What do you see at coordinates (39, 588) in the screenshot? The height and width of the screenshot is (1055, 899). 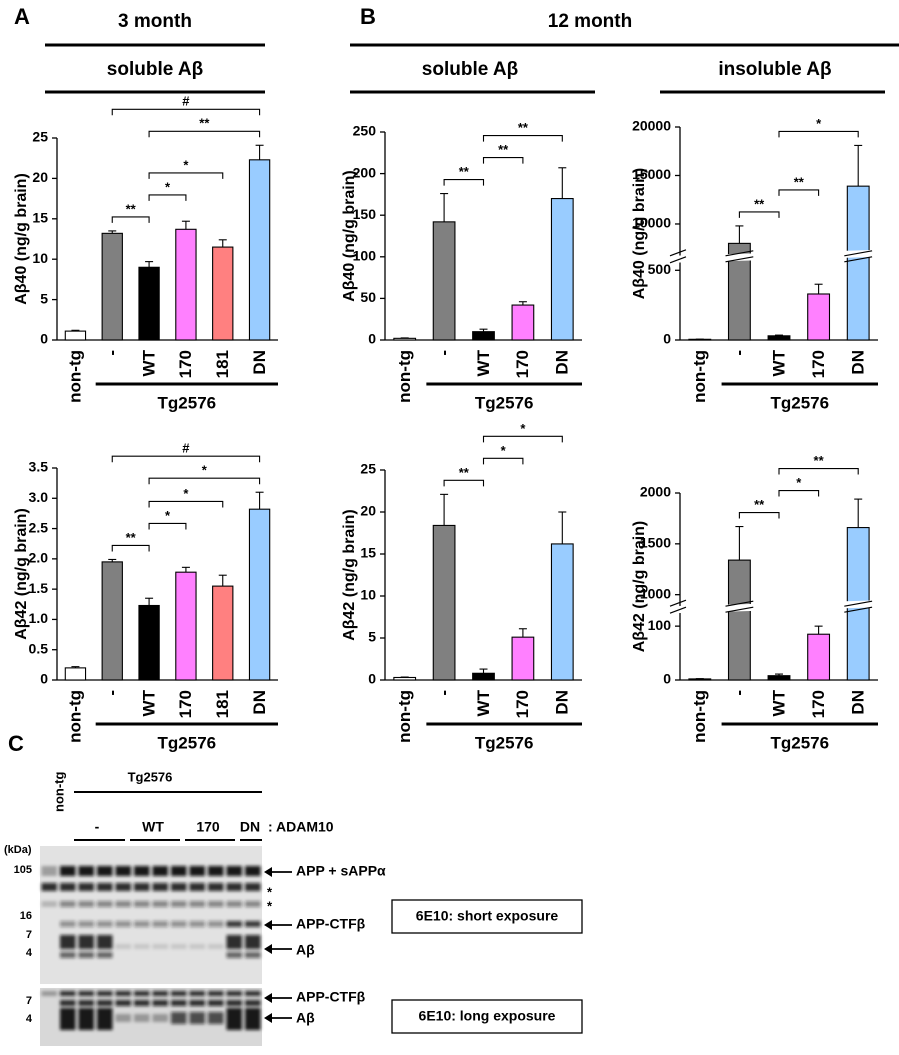 I see `y-tick-label: 1.5` at bounding box center [39, 588].